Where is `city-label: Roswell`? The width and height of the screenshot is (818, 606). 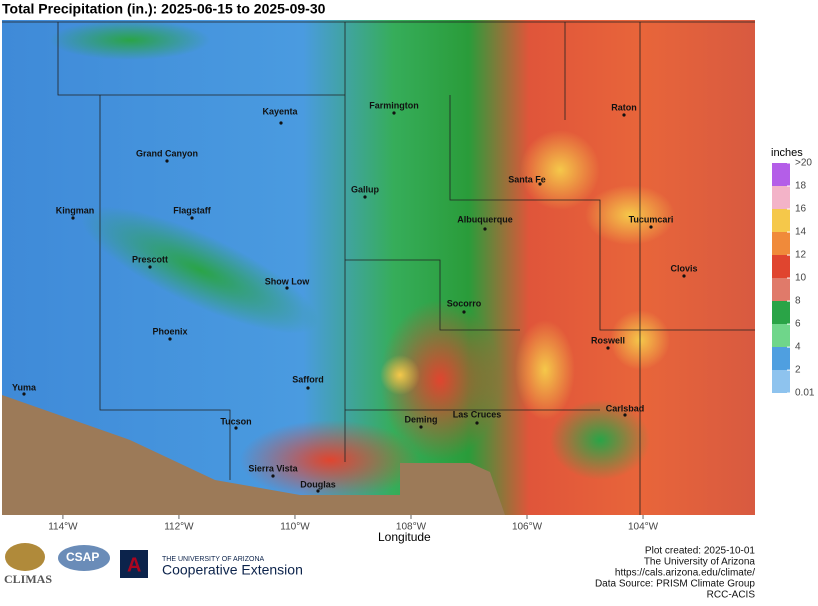 city-label: Roswell is located at coordinates (608, 340).